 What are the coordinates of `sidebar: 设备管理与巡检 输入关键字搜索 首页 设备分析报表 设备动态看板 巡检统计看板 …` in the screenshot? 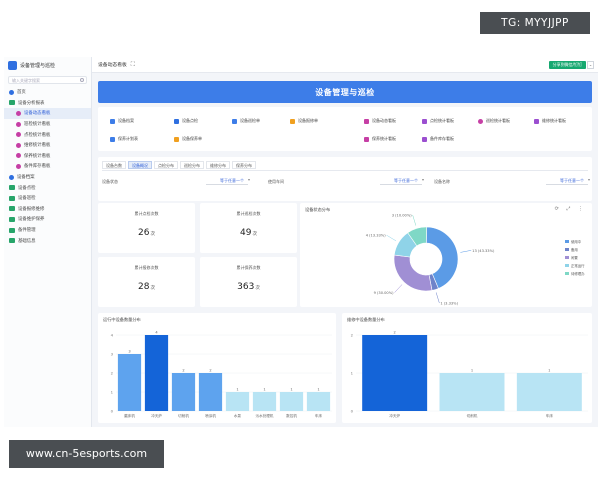 It's located at (48, 242).